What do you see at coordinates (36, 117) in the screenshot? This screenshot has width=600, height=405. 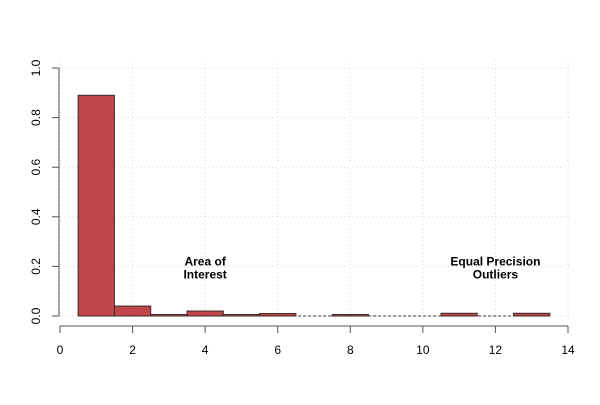 I see `y-tick-label: 0.8` at bounding box center [36, 117].